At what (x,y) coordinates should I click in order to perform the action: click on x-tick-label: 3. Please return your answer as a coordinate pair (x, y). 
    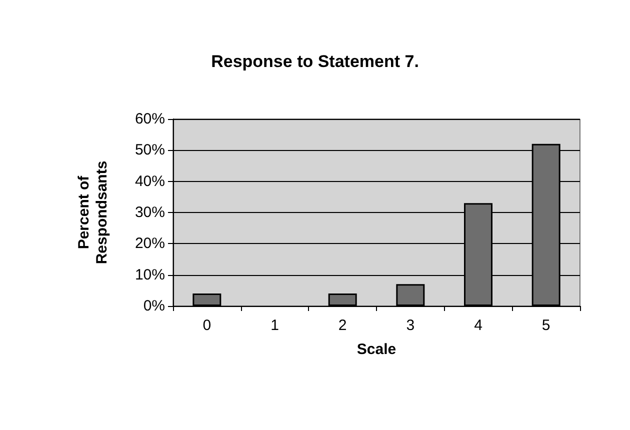
    Looking at the image, I should click on (410, 325).